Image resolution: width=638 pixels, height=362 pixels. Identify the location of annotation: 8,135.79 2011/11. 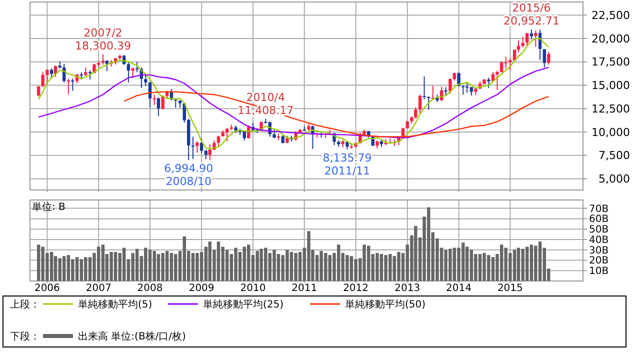
(347, 164).